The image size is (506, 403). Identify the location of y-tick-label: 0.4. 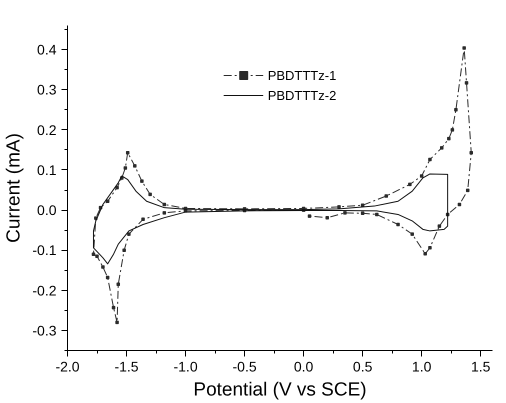
(47, 50).